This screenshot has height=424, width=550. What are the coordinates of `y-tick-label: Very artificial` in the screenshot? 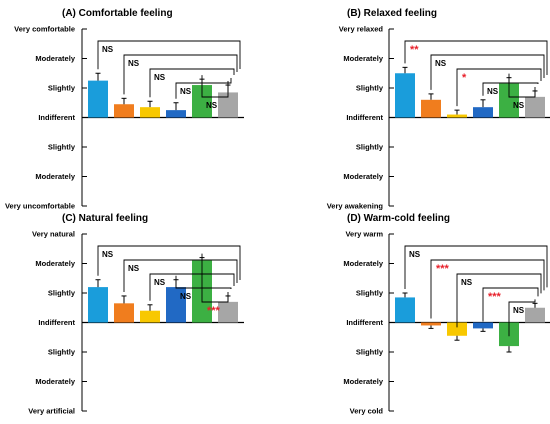 It's located at (51, 411).